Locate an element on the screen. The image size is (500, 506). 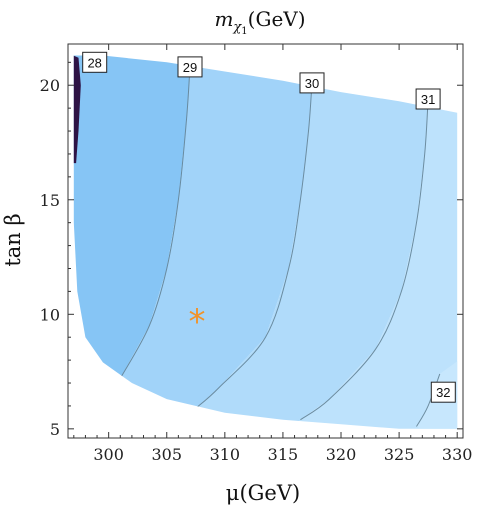
x-tick-label: 310 is located at coordinates (225, 454).